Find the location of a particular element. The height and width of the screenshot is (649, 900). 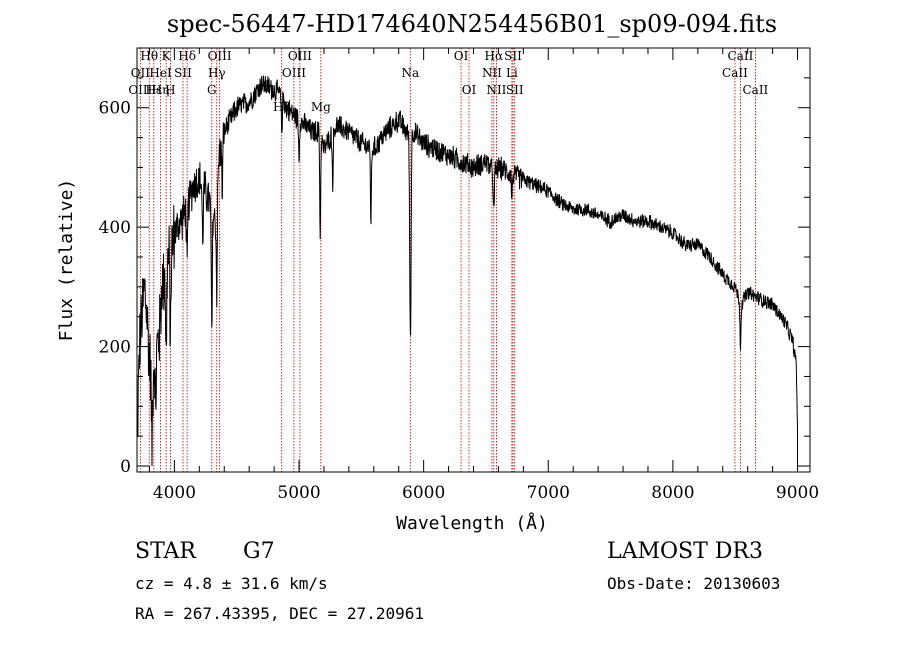

y-tick-label: 0 is located at coordinates (125, 467).